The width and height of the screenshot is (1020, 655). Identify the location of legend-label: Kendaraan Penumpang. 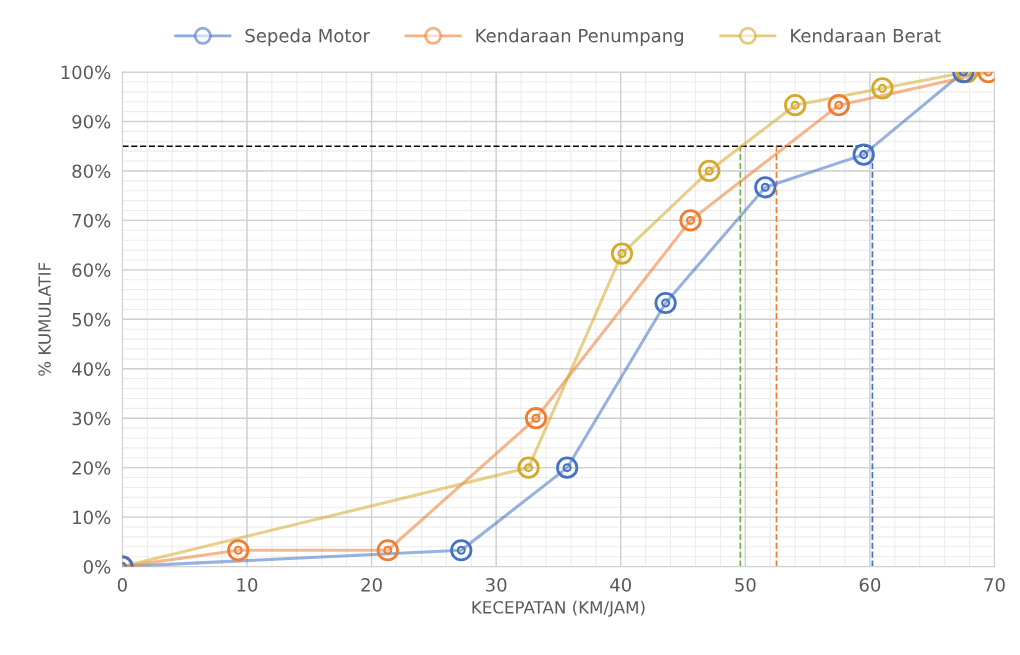
(579, 37).